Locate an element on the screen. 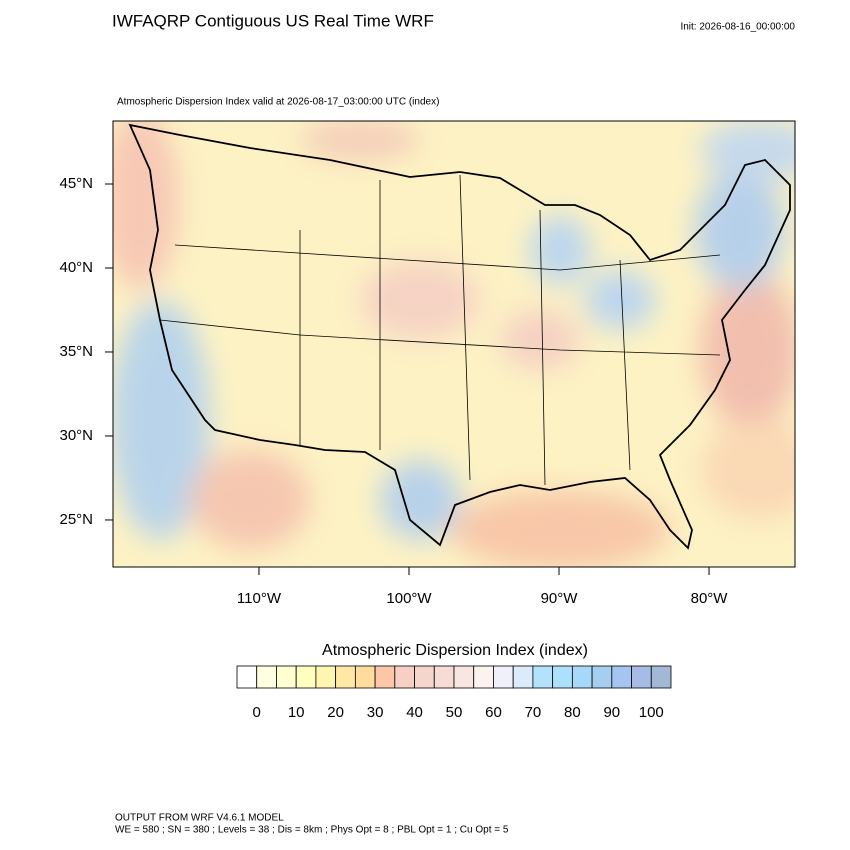 This screenshot has height=850, width=850. x-tick-label: 90°W is located at coordinates (560, 598).